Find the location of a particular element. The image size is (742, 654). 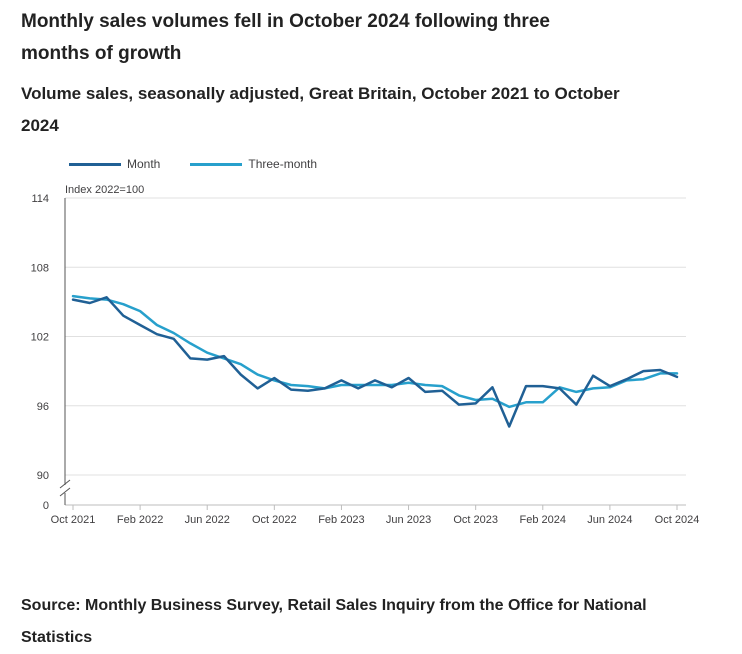

legend-item-month: Month is located at coordinates (114, 164).